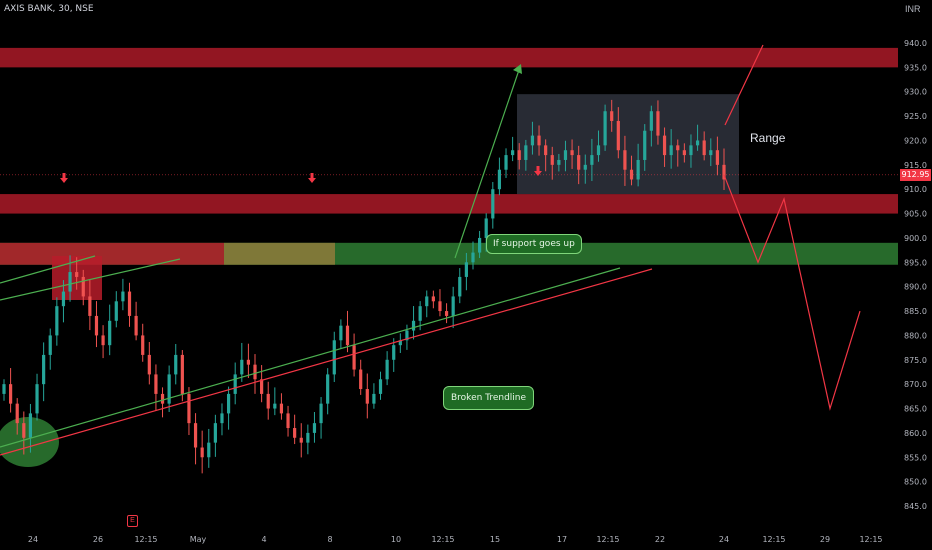 The height and width of the screenshot is (550, 932). What do you see at coordinates (825, 539) in the screenshot?
I see `time-tick-label: 29` at bounding box center [825, 539].